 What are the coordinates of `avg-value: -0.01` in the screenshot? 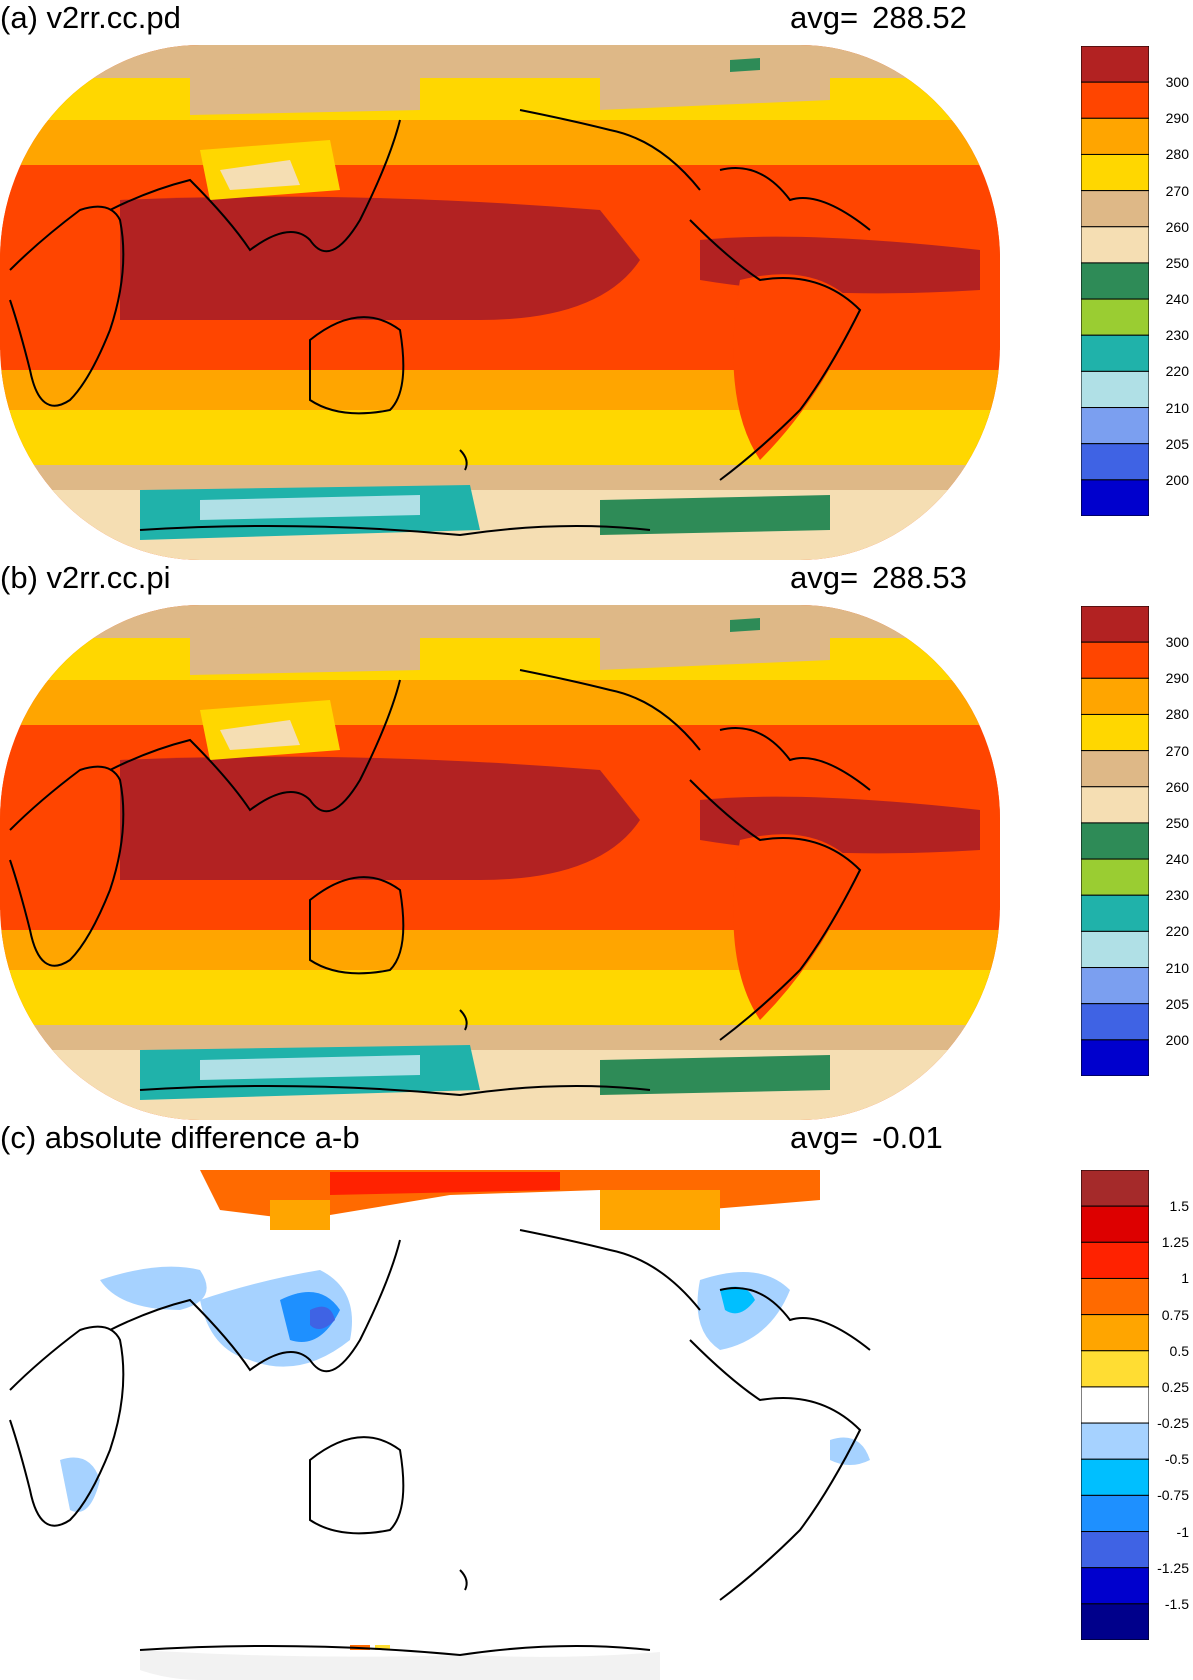 It's located at (907, 1137).